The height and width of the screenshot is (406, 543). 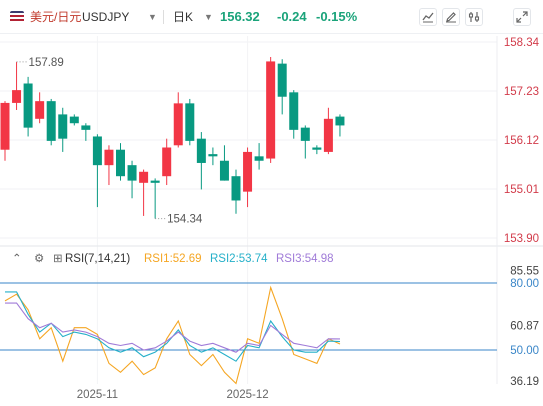 I want to click on currency-name: 美元/日元, so click(x=56, y=17).